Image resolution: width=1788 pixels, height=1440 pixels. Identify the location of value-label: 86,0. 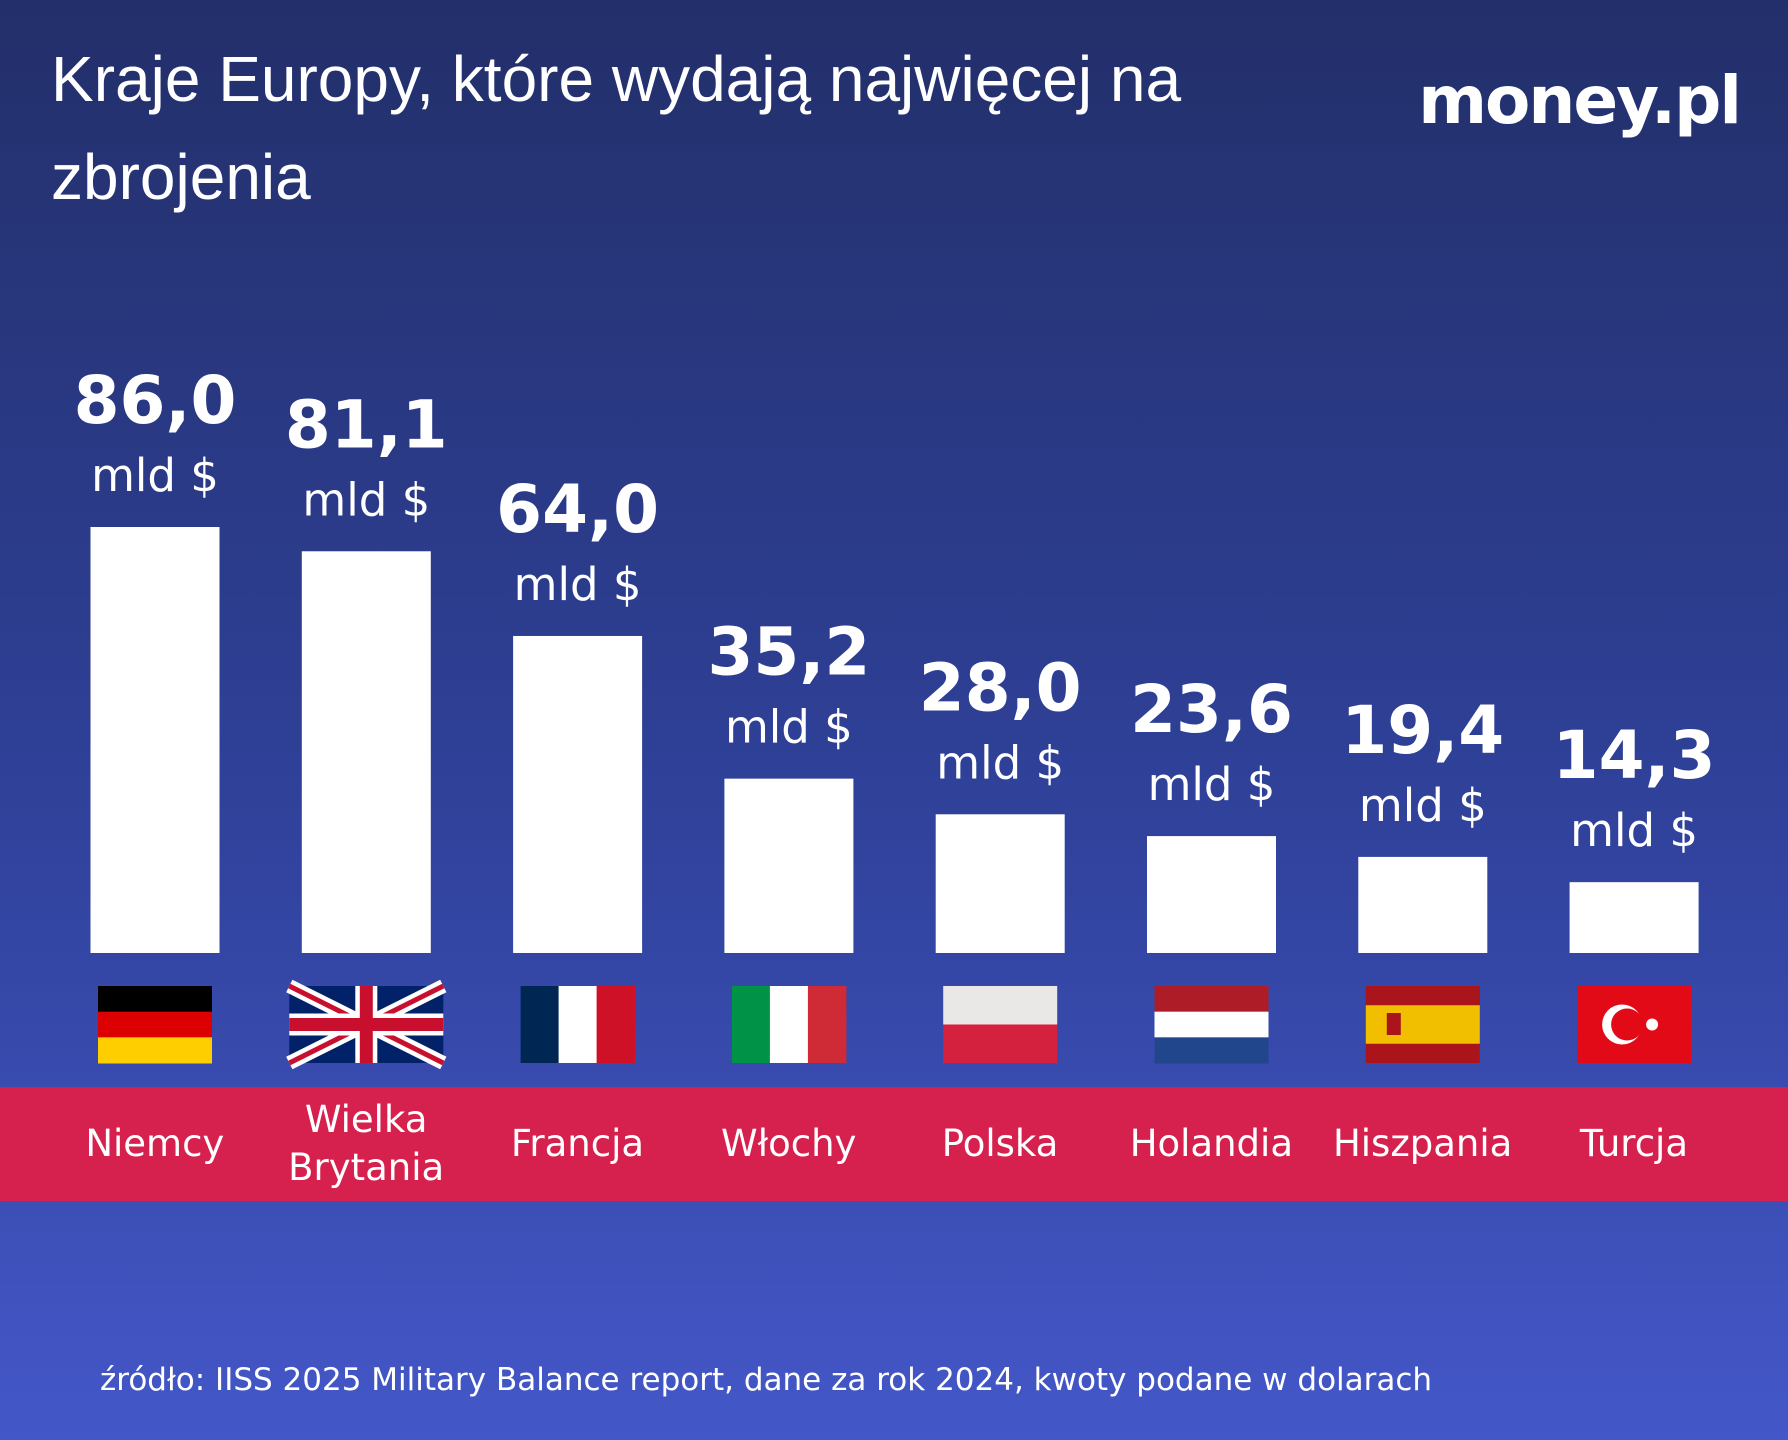
(155, 400).